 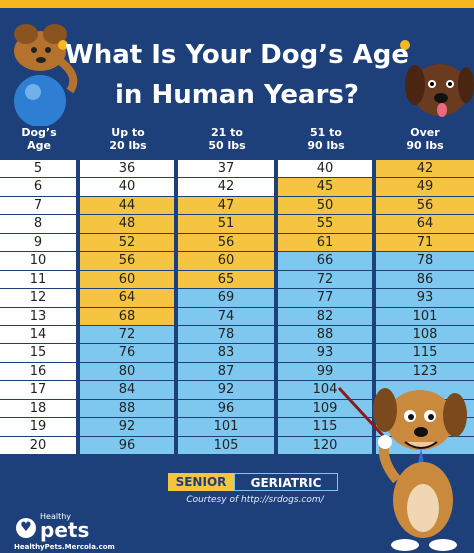 What do you see at coordinates (64, 547) in the screenshot?
I see `logo-url-text: HealthyPets.Mercola.com` at bounding box center [64, 547].